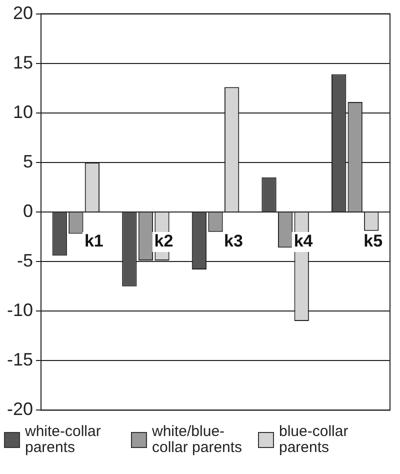 Image resolution: width=400 pixels, height=474 pixels. I want to click on y-tick-label: 10, so click(23, 112).